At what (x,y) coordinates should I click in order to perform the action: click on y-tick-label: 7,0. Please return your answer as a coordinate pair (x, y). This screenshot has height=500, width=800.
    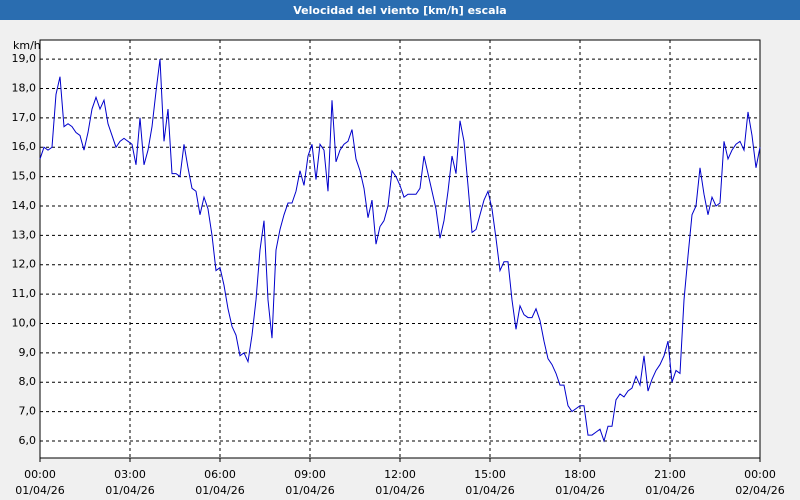
    Looking at the image, I should click on (28, 411).